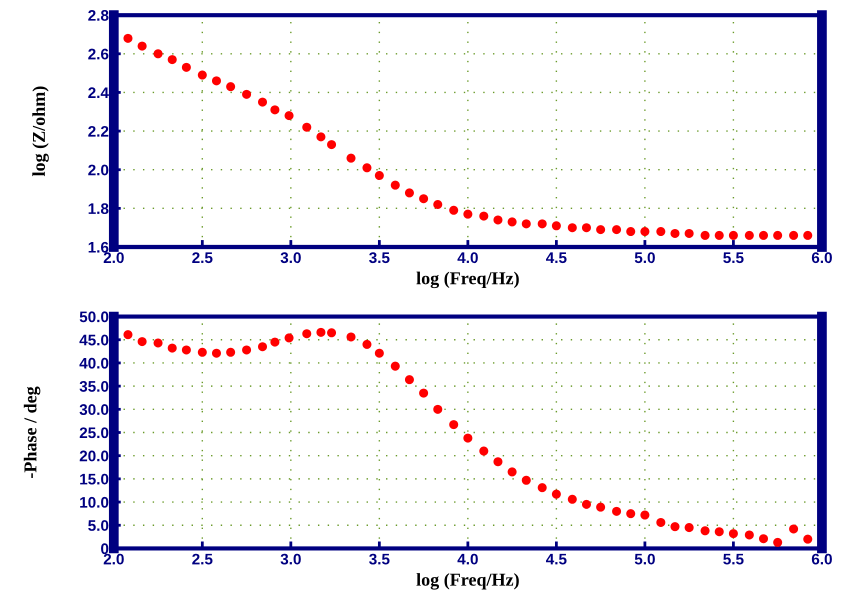 This screenshot has width=843, height=606. Describe the element at coordinates (94, 502) in the screenshot. I see `y-tick-label: 10.0` at that location.